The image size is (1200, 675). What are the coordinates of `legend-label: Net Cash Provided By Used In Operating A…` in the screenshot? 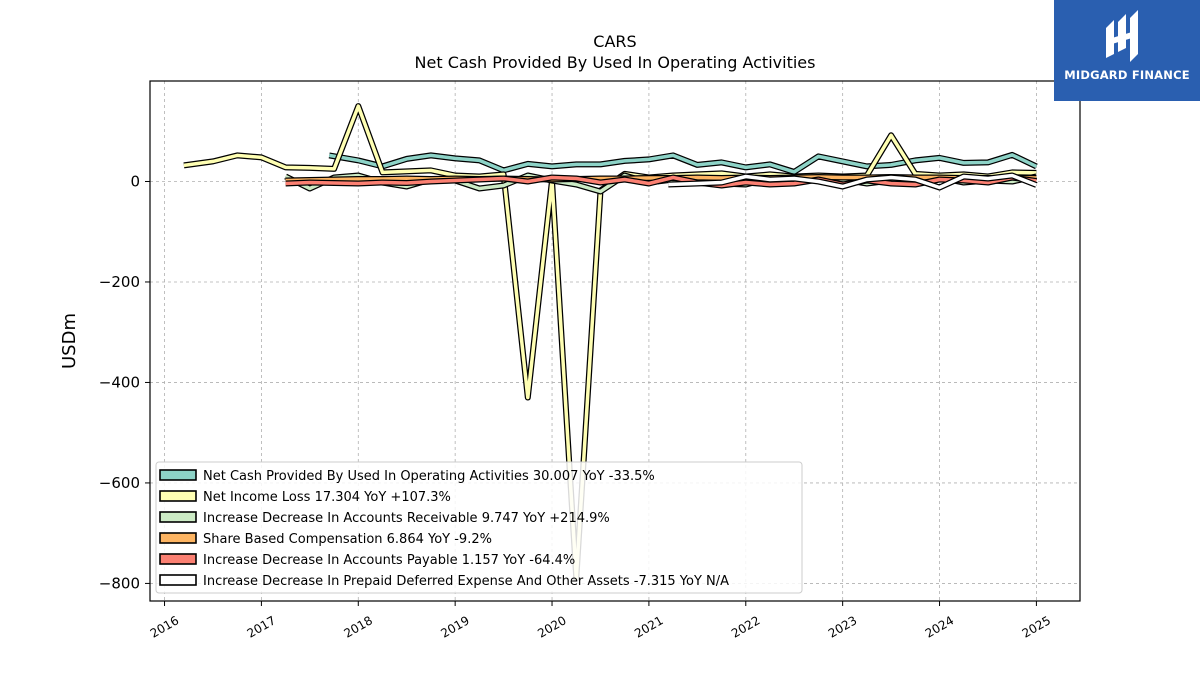 It's located at (429, 476).